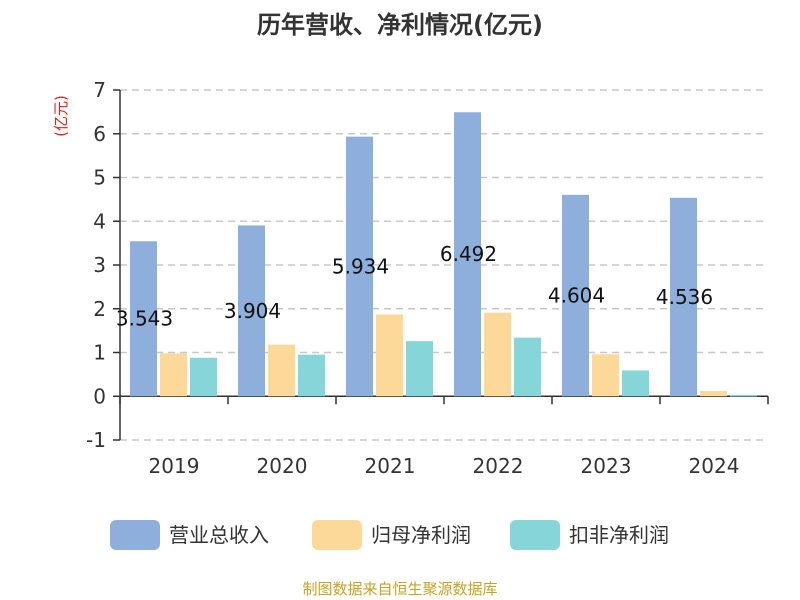 This screenshot has height=600, width=800. I want to click on y-tick-label: 2, so click(99, 309).